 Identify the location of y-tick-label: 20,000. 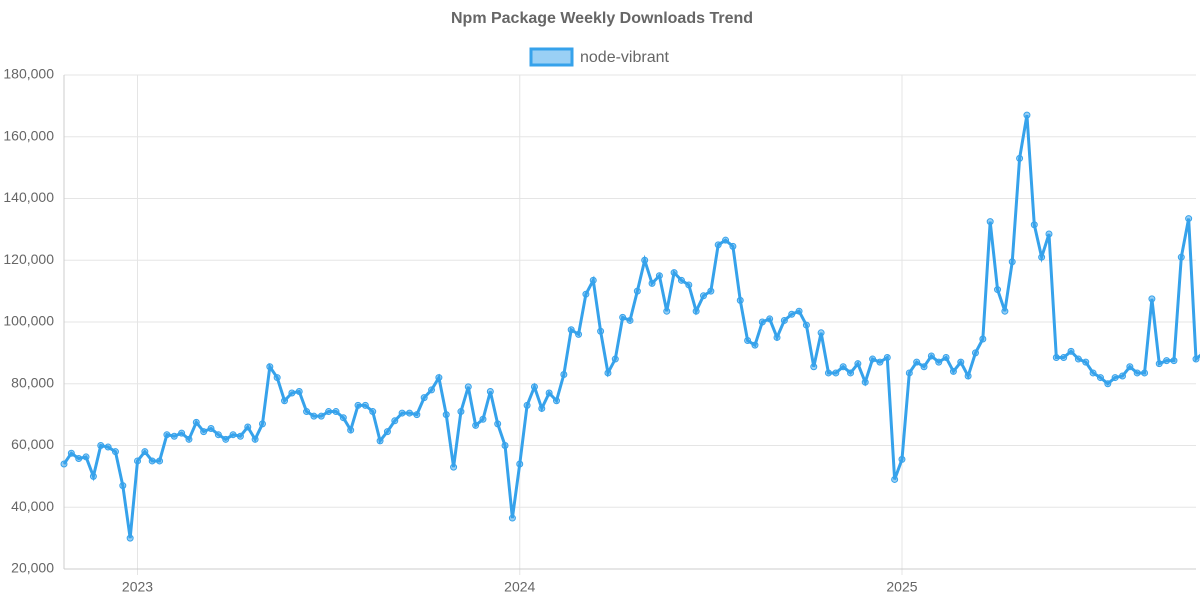
(32, 568).